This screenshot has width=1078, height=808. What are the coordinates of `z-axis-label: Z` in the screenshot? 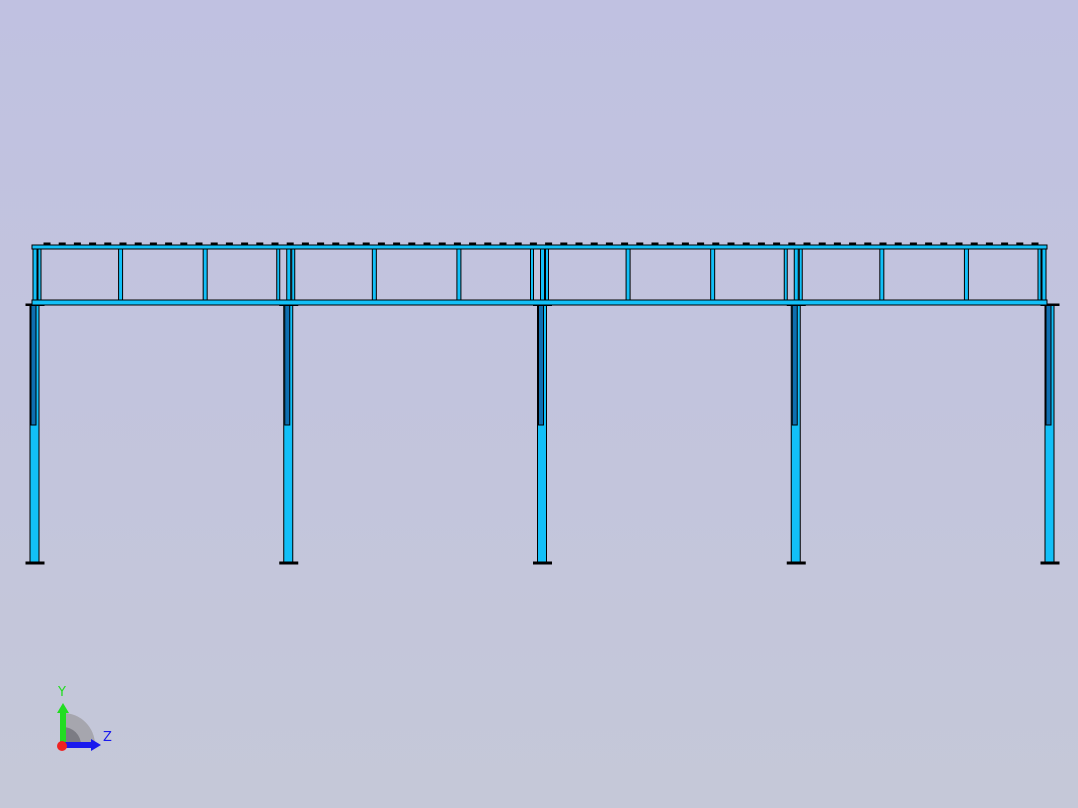 It's located at (107, 737).